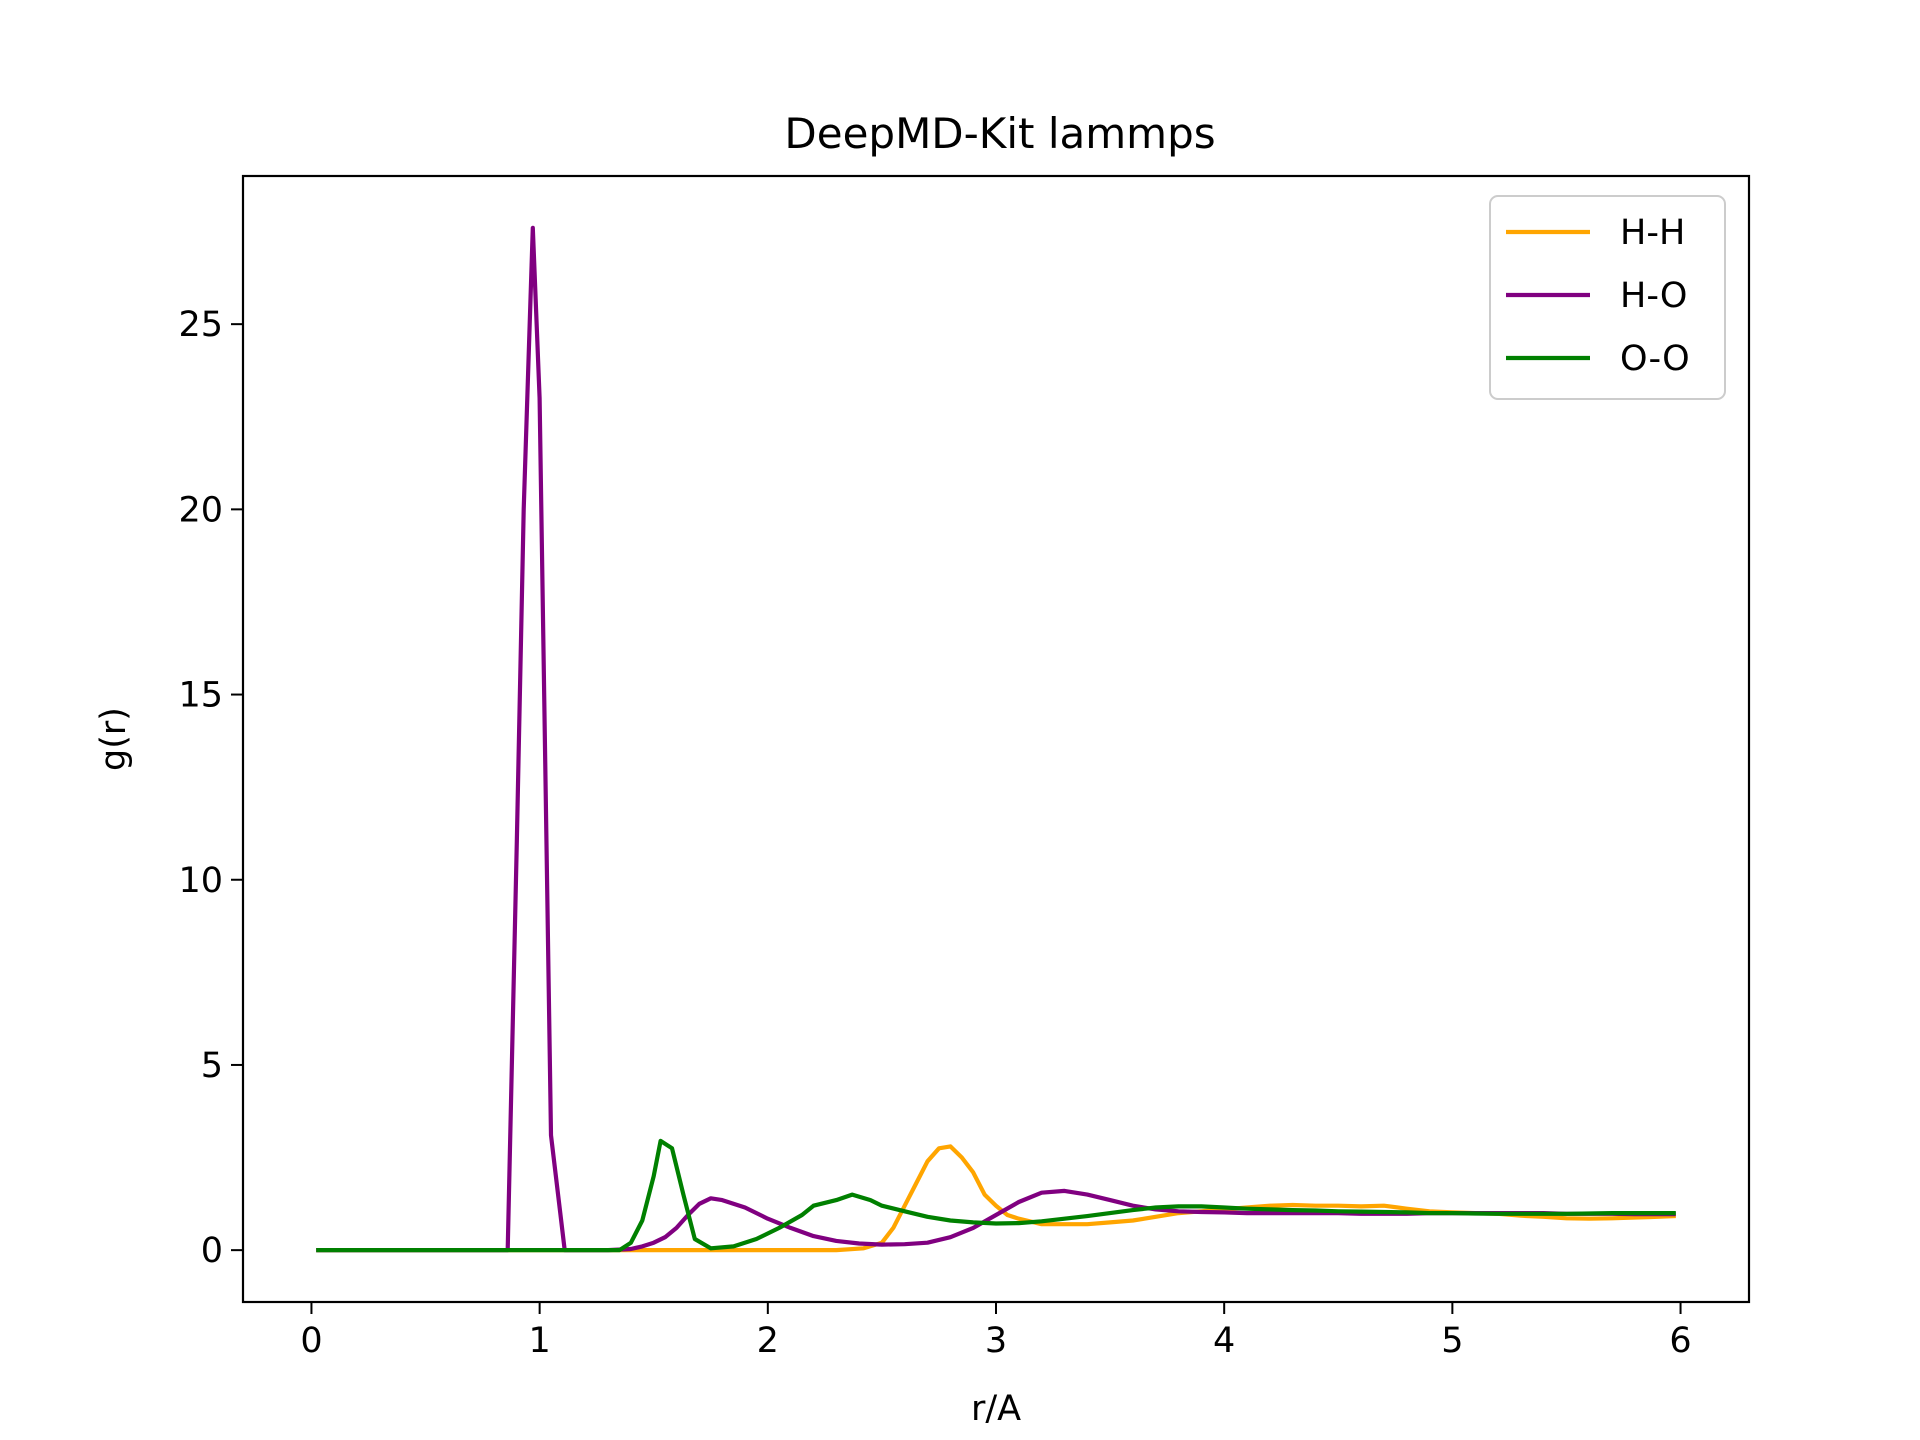 Image resolution: width=1920 pixels, height=1440 pixels. I want to click on y-tick-label: 0, so click(212, 1251).